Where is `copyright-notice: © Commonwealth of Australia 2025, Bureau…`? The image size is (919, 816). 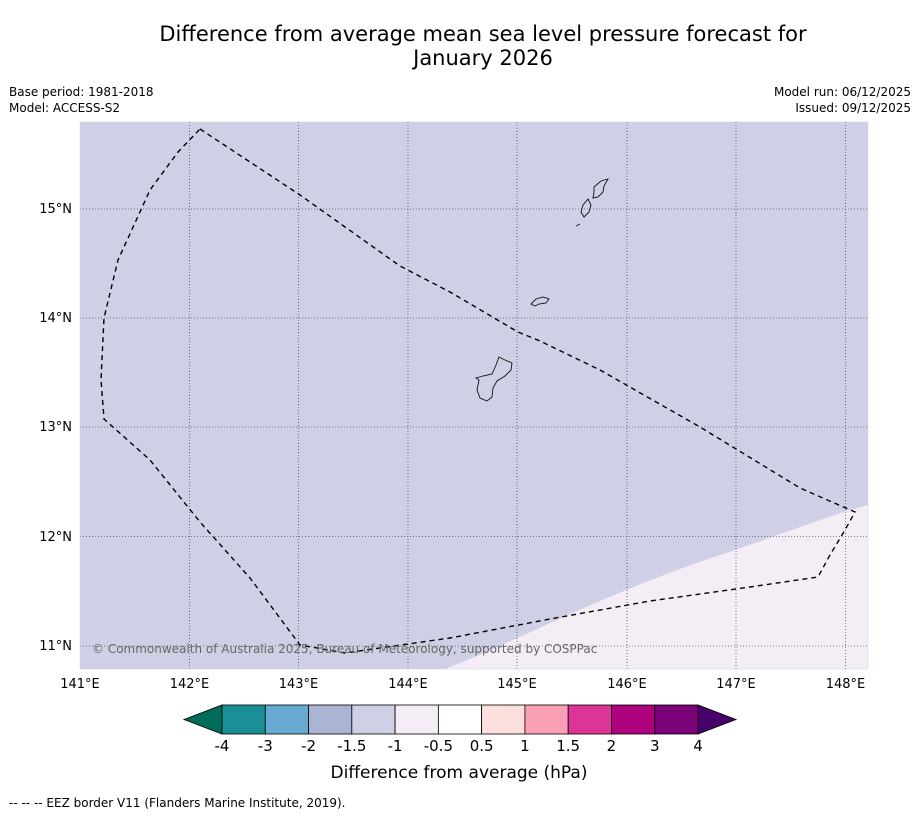 copyright-notice: © Commonwealth of Australia 2025, Bureau… is located at coordinates (344, 649).